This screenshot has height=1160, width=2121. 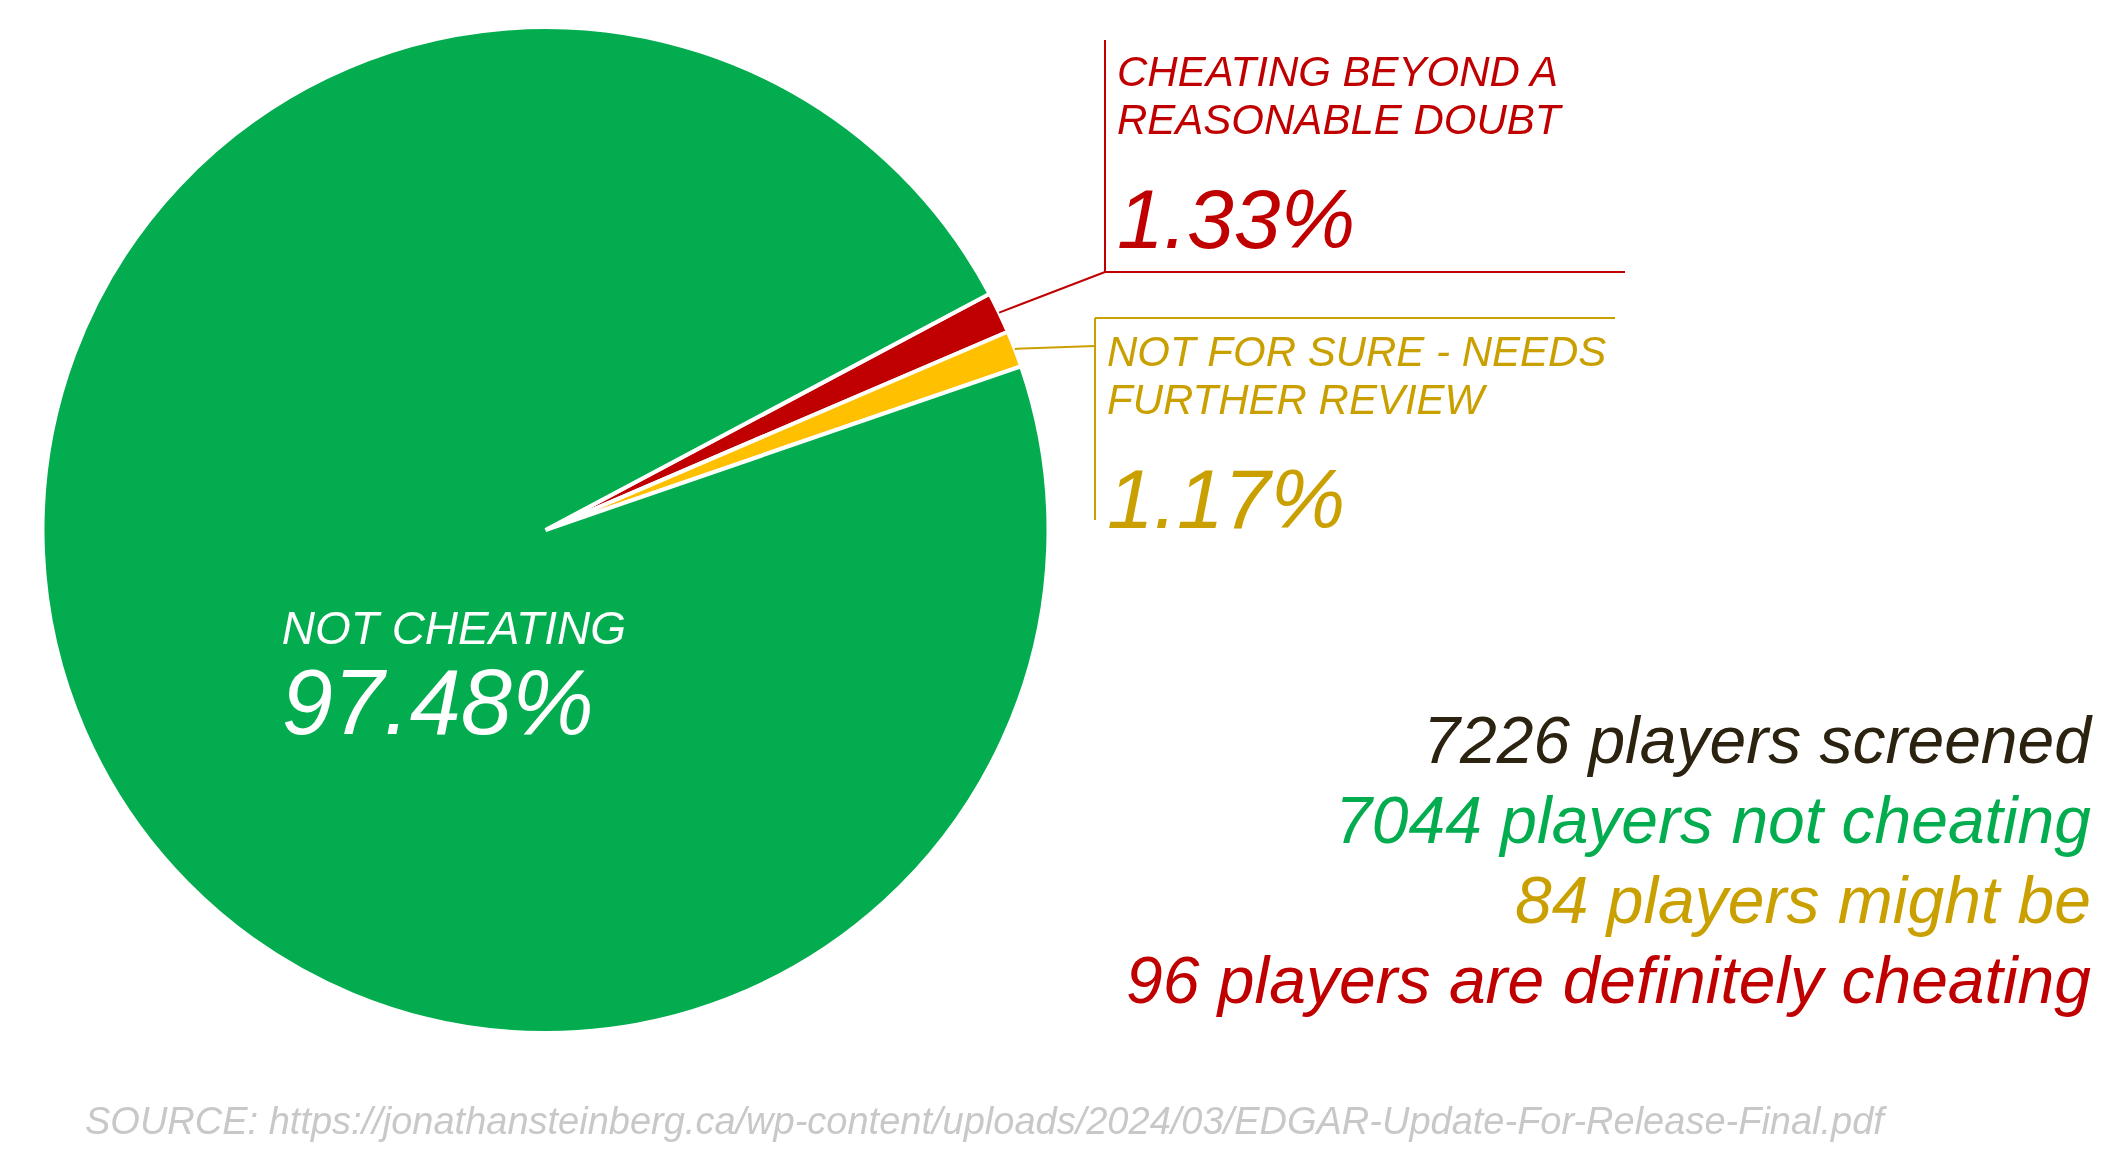 I want to click on text: 7044 players not cheating, so click(x=1712, y=820).